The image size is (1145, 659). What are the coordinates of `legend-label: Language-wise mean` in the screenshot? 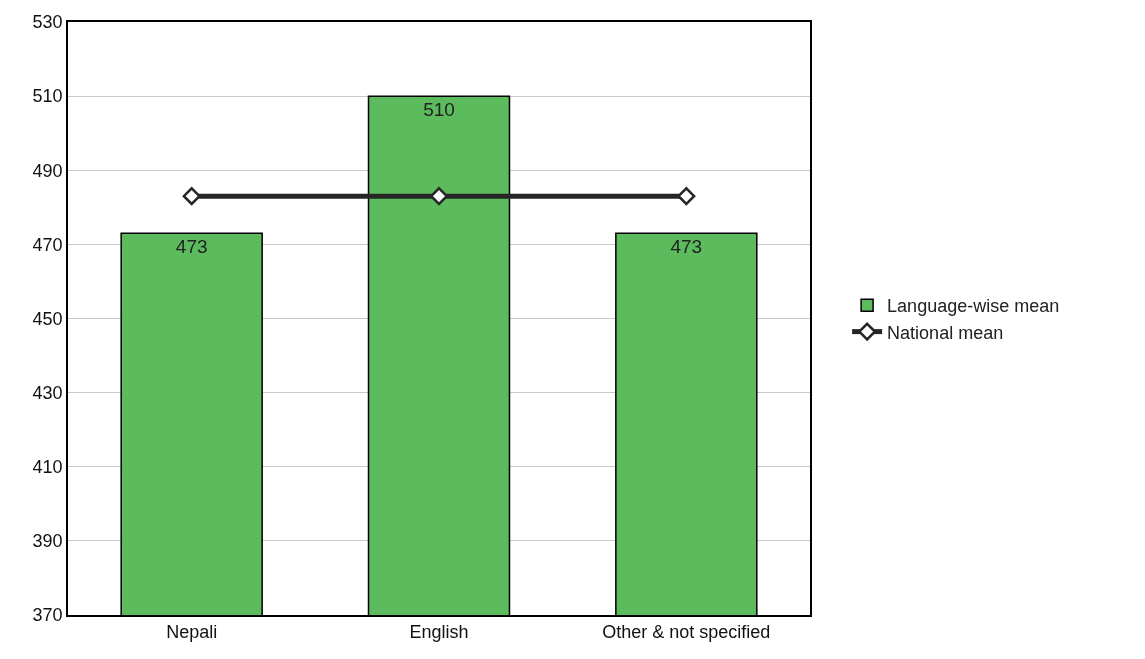 It's located at (973, 306).